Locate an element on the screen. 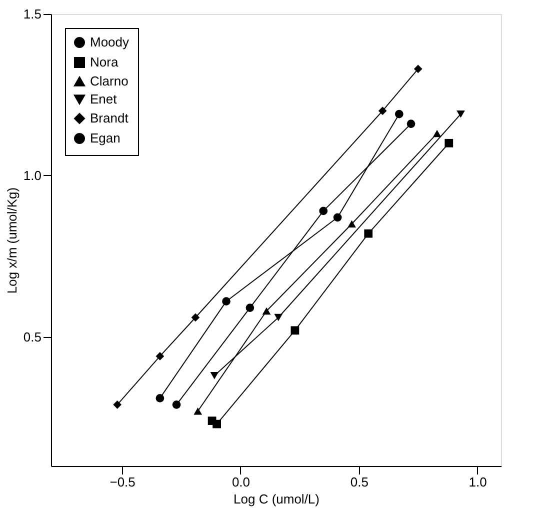 This screenshot has height=519, width=533. legend-label: Egan is located at coordinates (105, 138).